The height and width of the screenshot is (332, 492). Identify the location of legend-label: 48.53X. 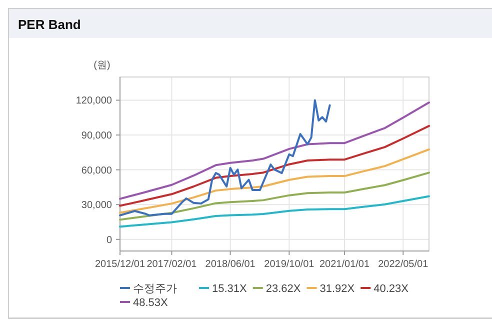
(151, 303).